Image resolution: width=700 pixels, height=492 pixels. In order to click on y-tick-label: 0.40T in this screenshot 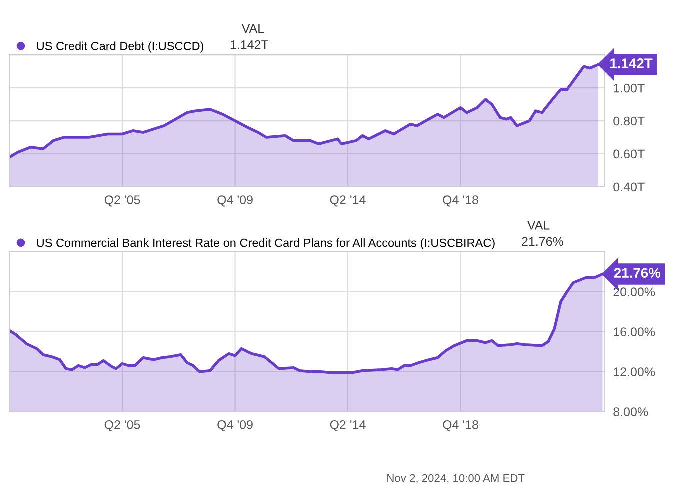, I will do `click(629, 187)`.